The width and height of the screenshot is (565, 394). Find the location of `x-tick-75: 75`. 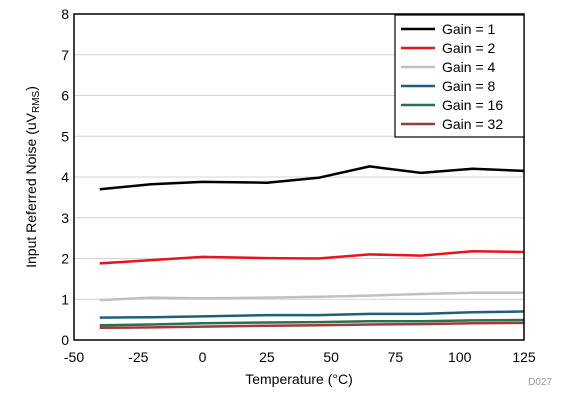

x-tick-75: 75 is located at coordinates (396, 357).